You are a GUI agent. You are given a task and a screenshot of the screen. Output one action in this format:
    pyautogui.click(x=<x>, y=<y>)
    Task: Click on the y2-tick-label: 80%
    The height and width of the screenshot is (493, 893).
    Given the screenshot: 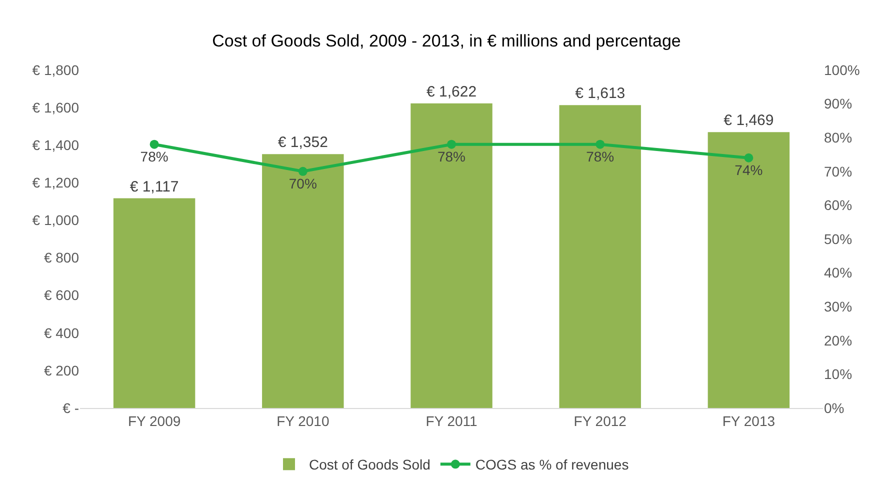 What is the action you would take?
    pyautogui.click(x=838, y=138)
    